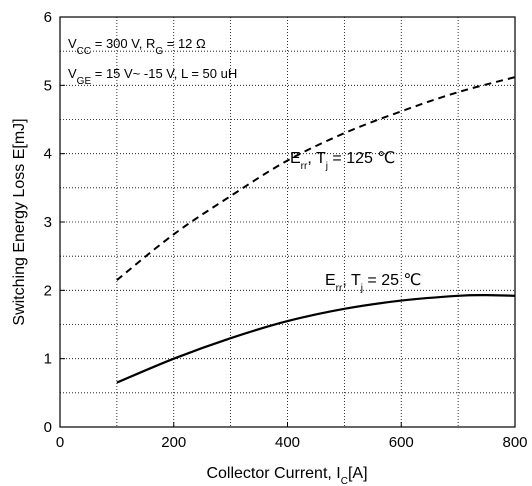  I want to click on y-tick-label: 4, so click(48, 154).